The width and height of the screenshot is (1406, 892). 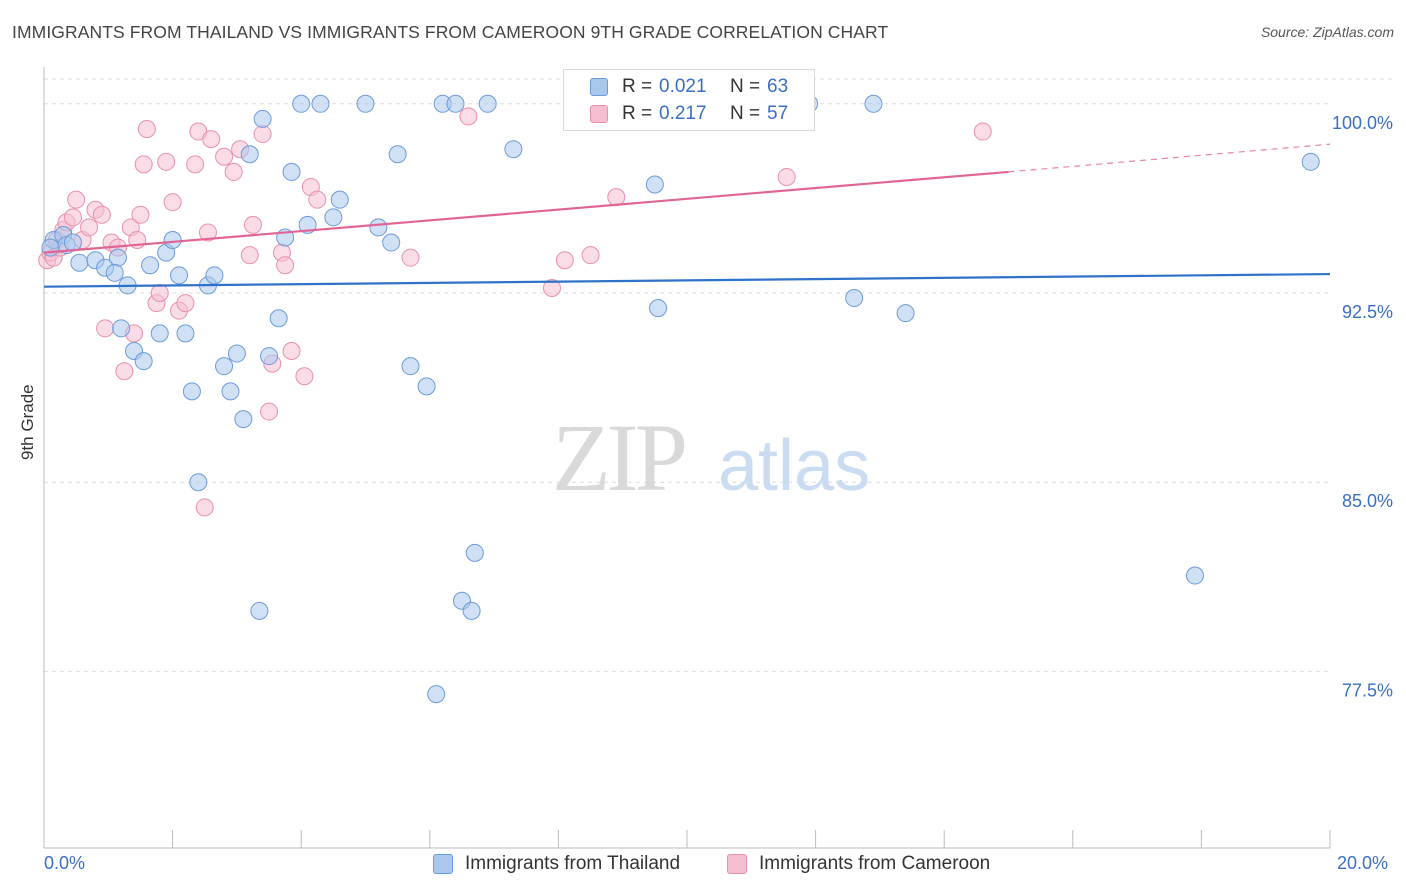 I want to click on n-value: 57, so click(x=778, y=113).